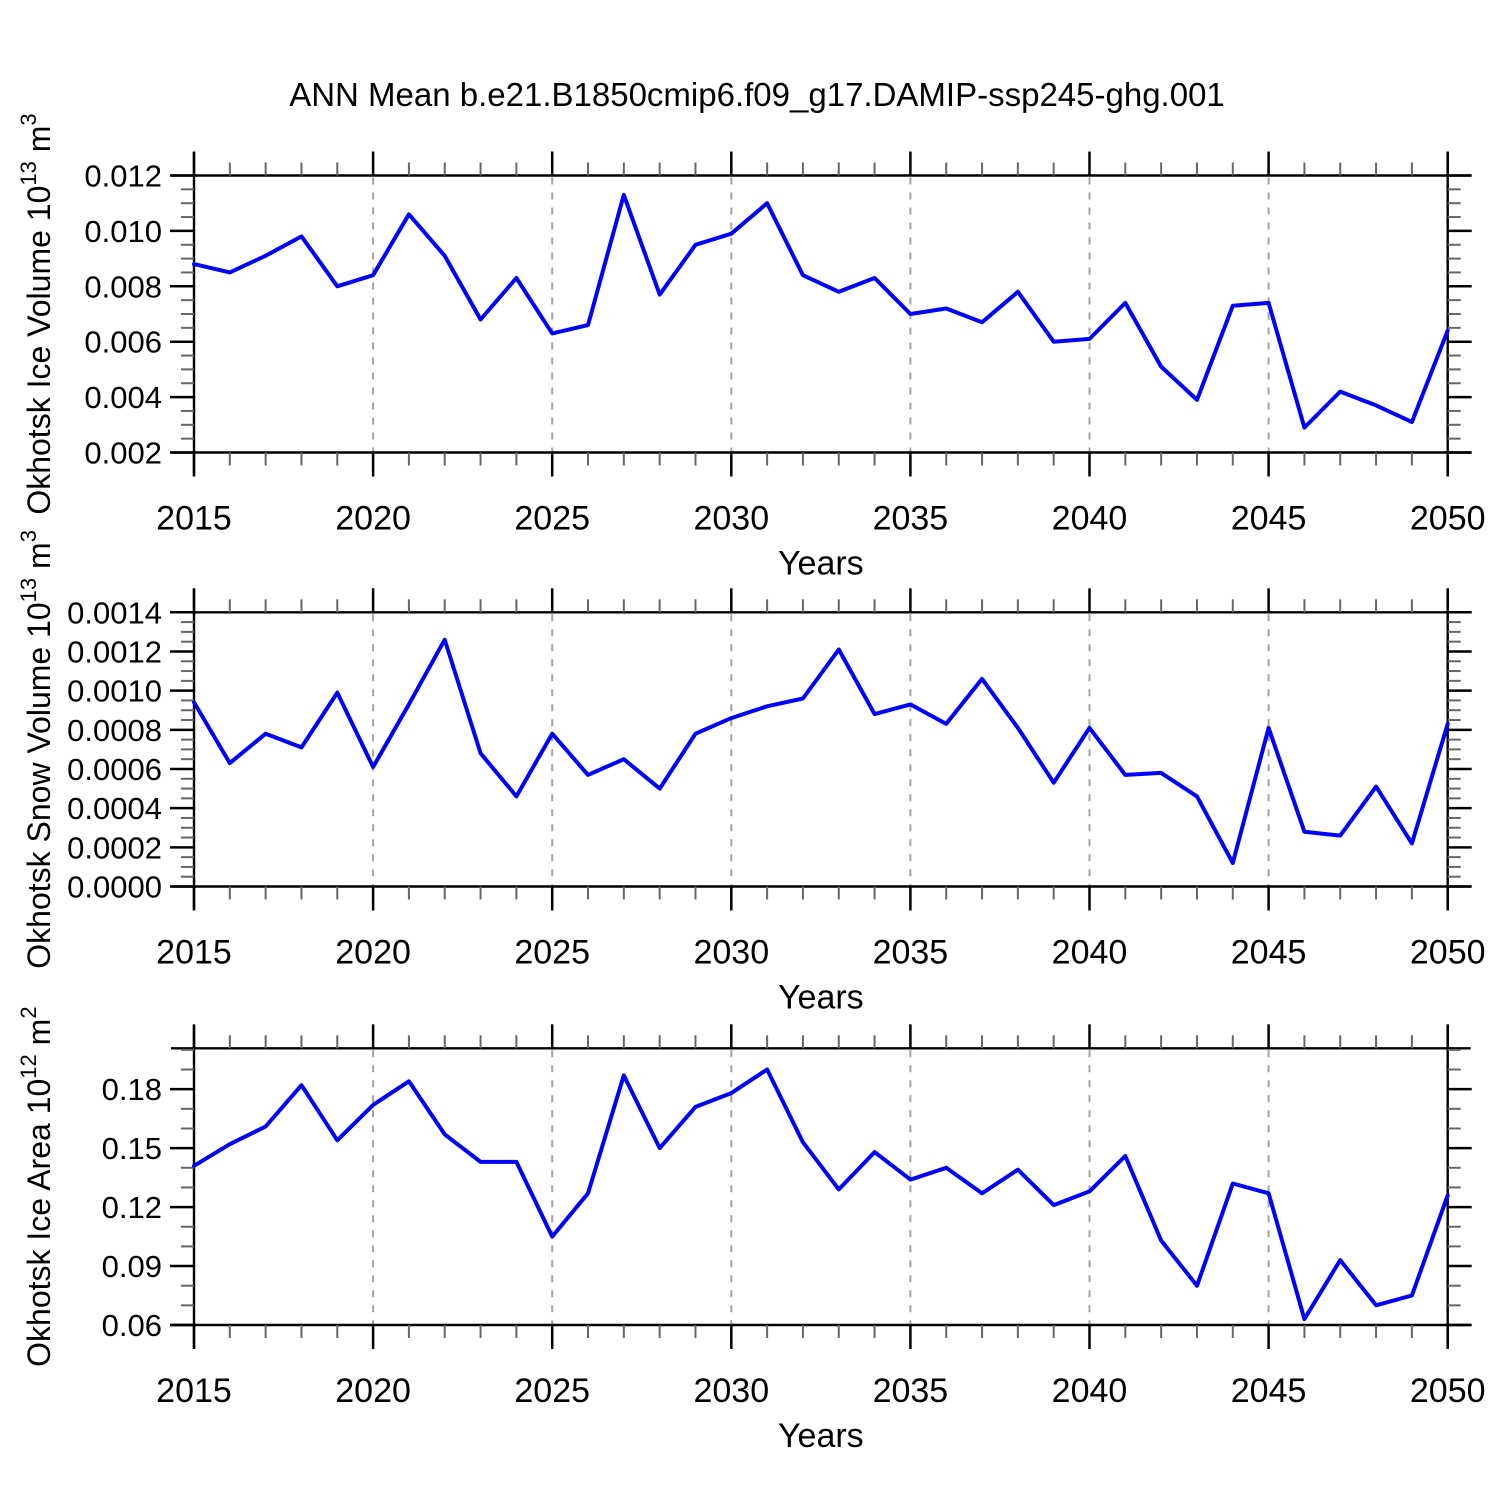 This screenshot has height=1500, width=1500. What do you see at coordinates (821, 751) in the screenshot?
I see `series-line-snow-volume` at bounding box center [821, 751].